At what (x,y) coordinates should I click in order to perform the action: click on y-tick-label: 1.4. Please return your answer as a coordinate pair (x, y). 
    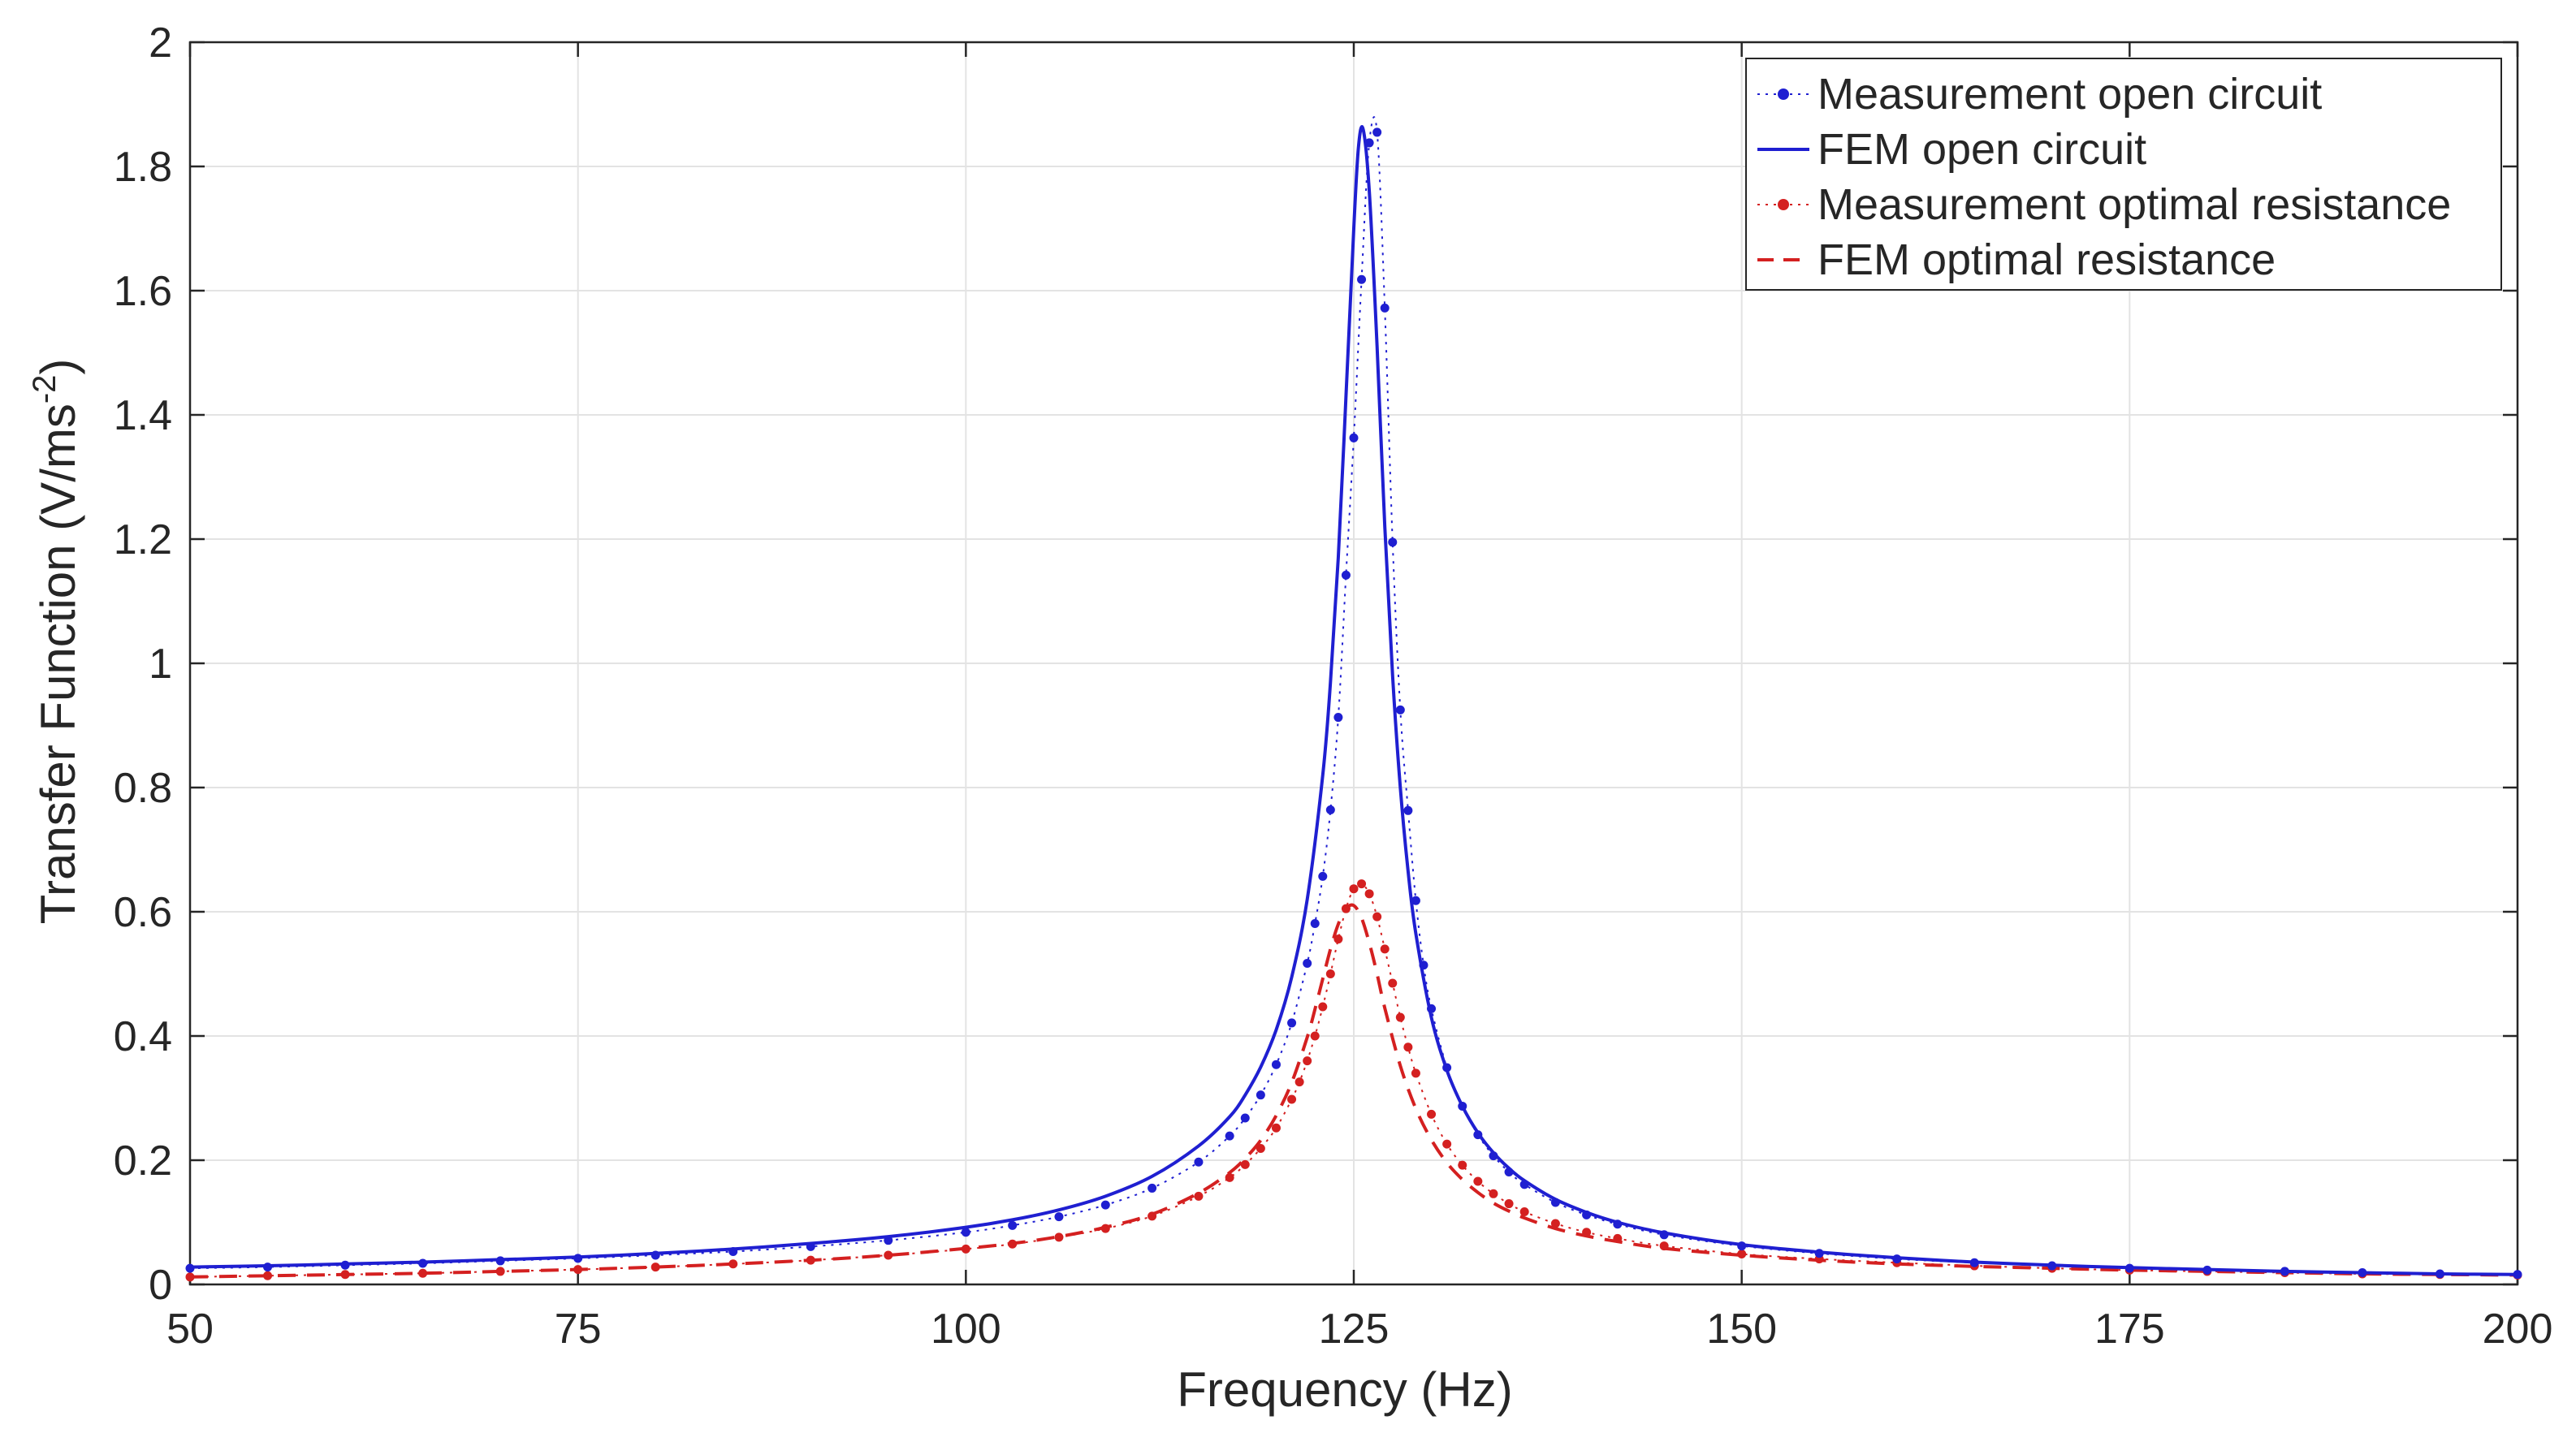
    Looking at the image, I should click on (143, 416).